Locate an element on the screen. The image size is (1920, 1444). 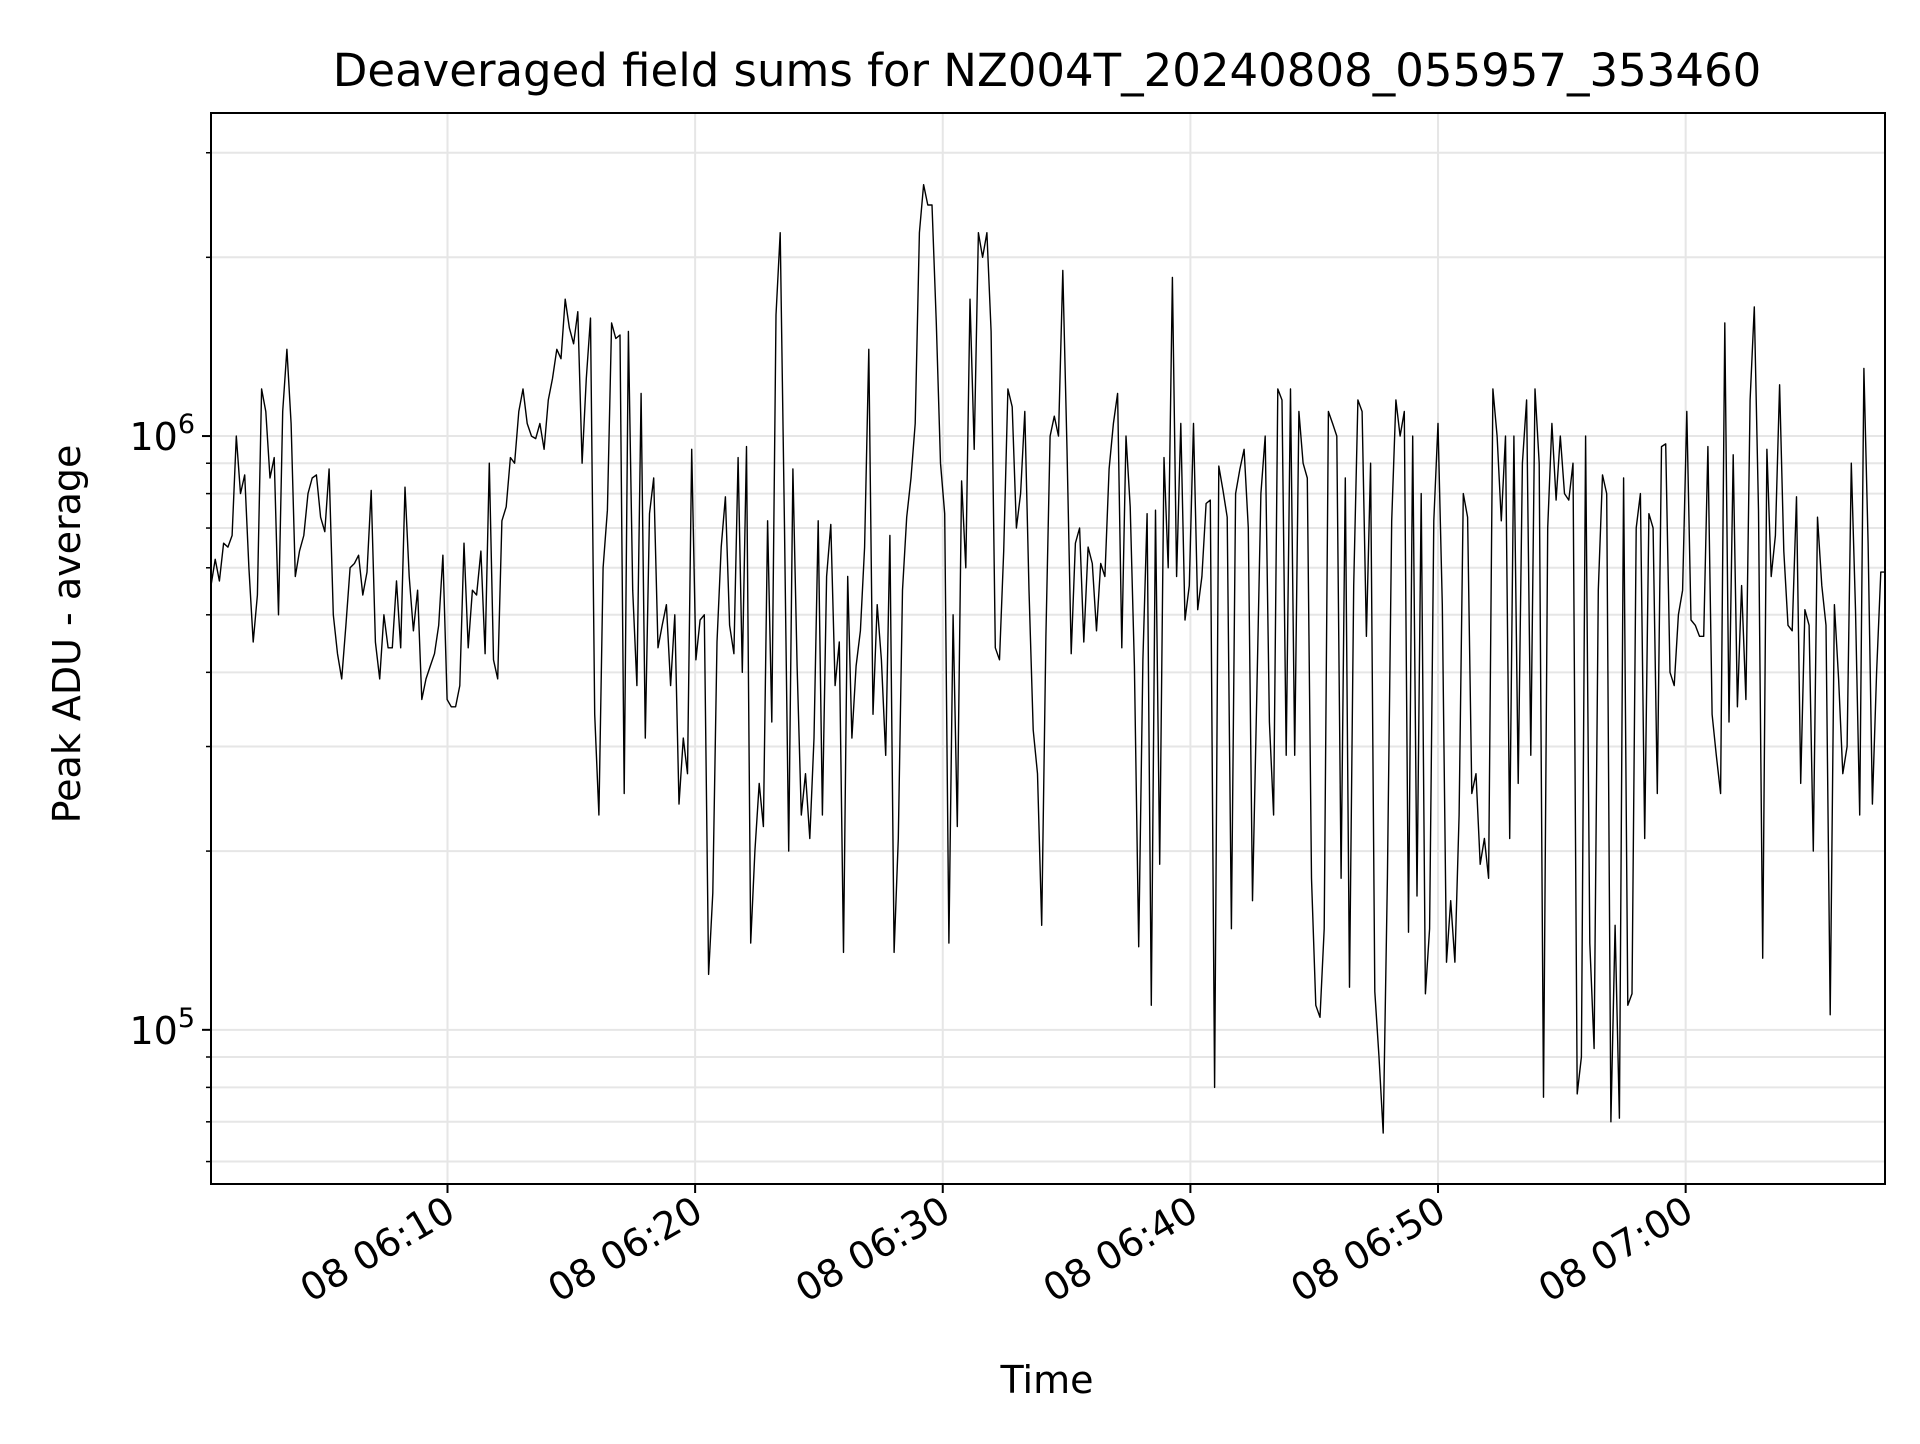
y-axis-label: Peak ADU - average is located at coordinates (67, 634).